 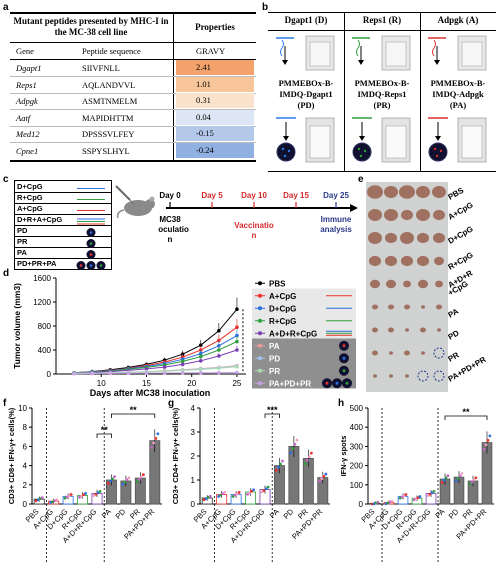 I want to click on col-gene: Gene, so click(x=25, y=51).